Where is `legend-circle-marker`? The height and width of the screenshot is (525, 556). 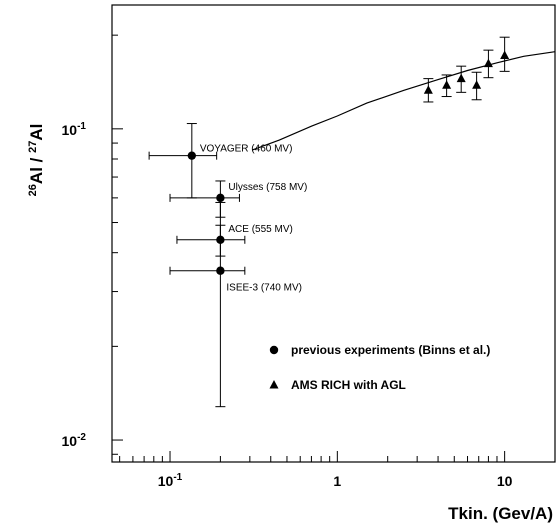 legend-circle-marker is located at coordinates (274, 350).